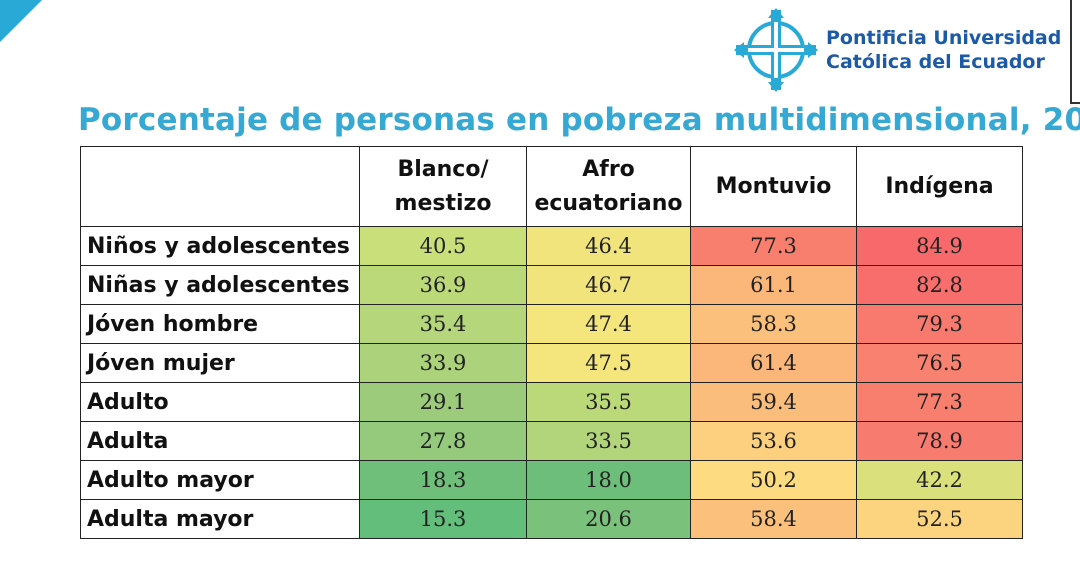 This screenshot has height=568, width=1080. I want to click on value-cell: 20.6, so click(608, 519).